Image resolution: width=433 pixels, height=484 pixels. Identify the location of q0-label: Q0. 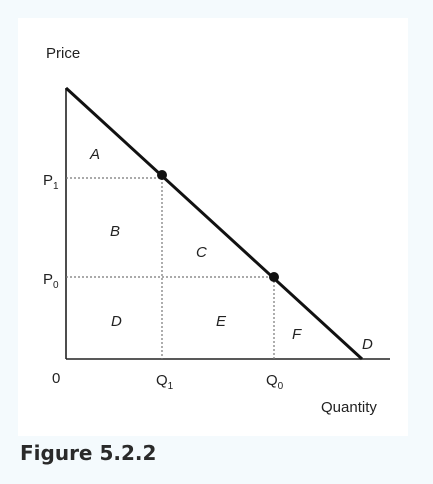
(275, 382).